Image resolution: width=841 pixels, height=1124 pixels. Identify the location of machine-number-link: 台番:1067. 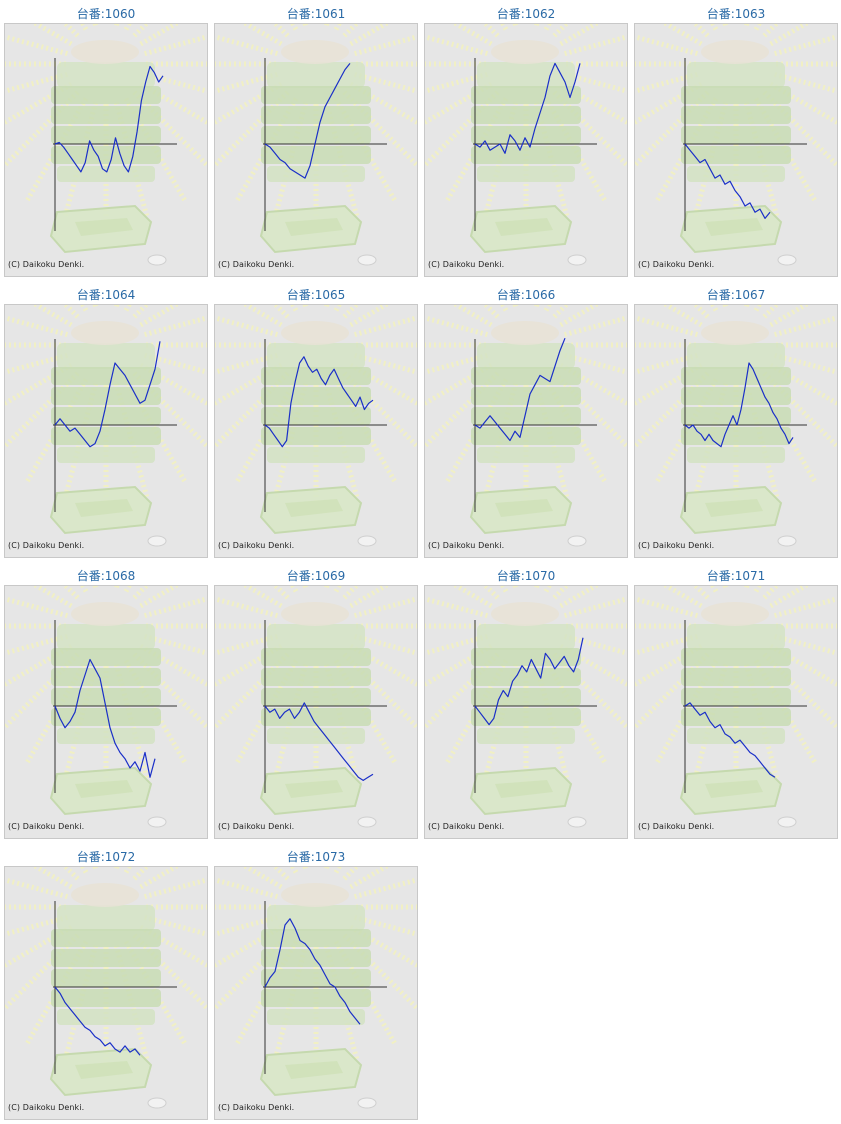
(736, 295).